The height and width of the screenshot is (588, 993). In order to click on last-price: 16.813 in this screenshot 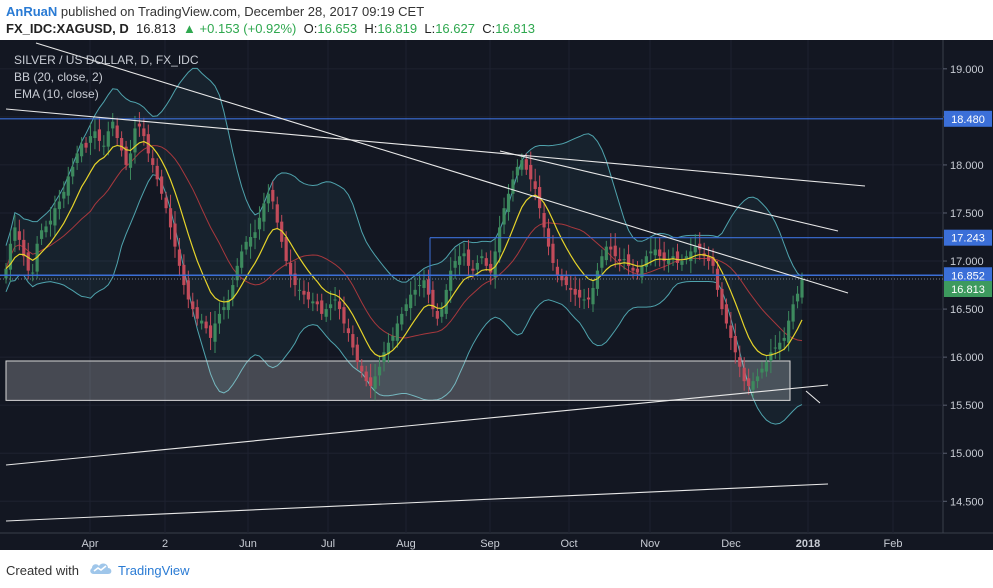, I will do `click(156, 28)`.